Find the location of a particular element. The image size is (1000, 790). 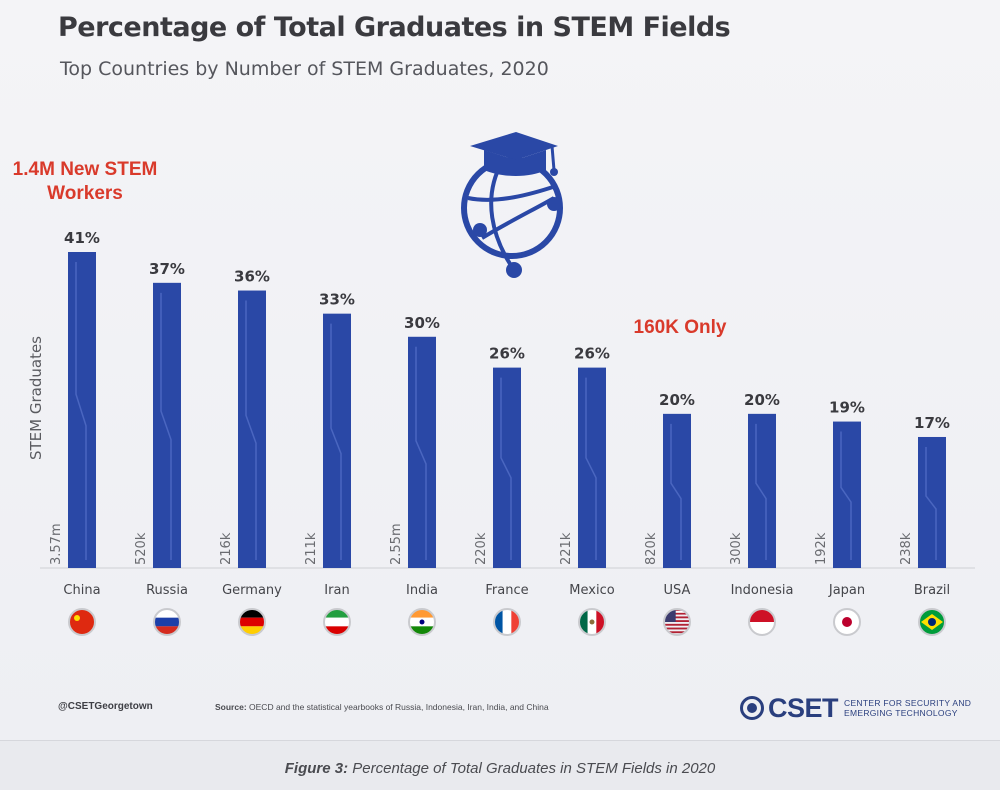

value-label-iran: 33% is located at coordinates (337, 300).